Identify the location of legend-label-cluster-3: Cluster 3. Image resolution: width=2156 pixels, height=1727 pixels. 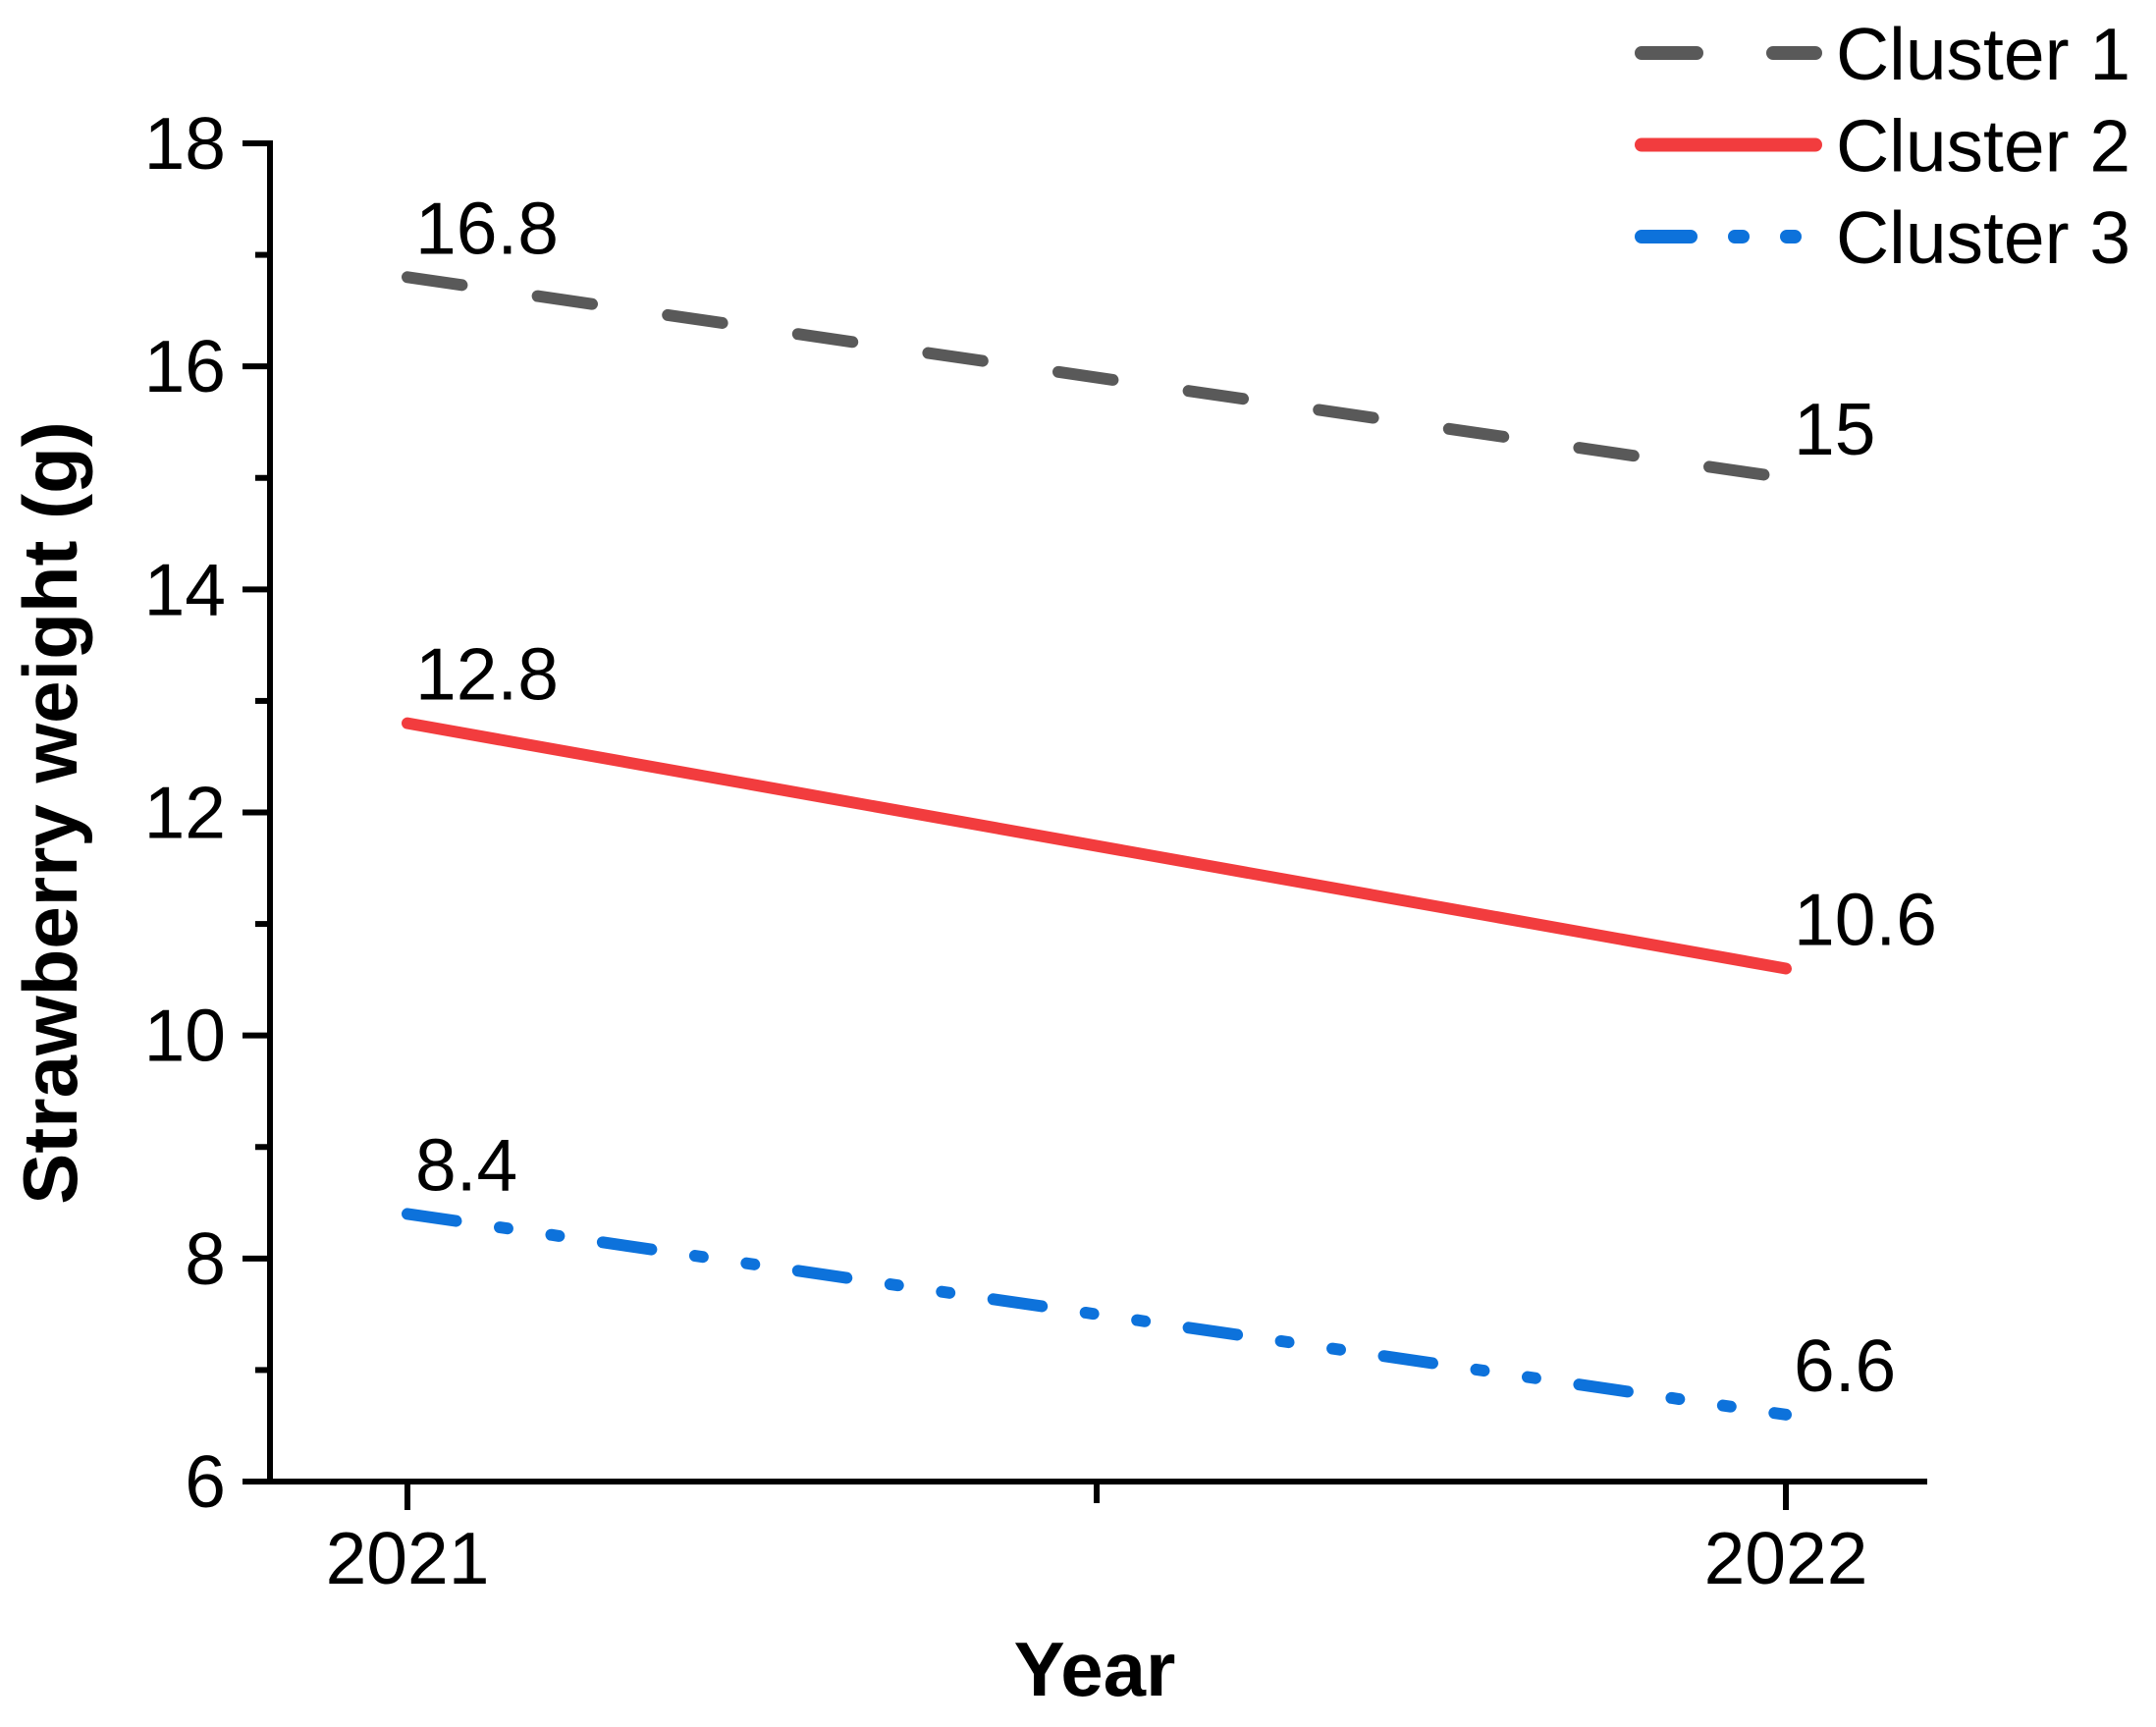
(1983, 237).